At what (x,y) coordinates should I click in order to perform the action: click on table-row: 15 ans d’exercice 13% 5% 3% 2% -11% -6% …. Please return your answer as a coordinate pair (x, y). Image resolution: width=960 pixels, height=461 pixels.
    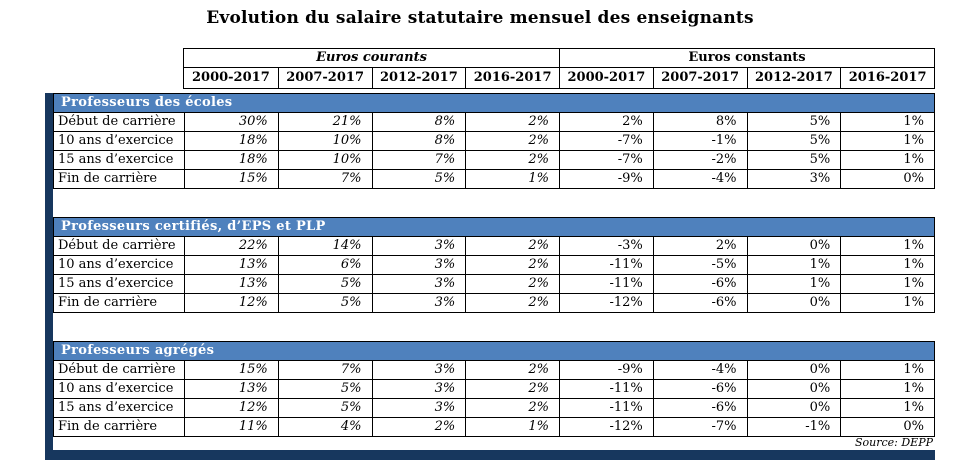
    Looking at the image, I should click on (494, 283).